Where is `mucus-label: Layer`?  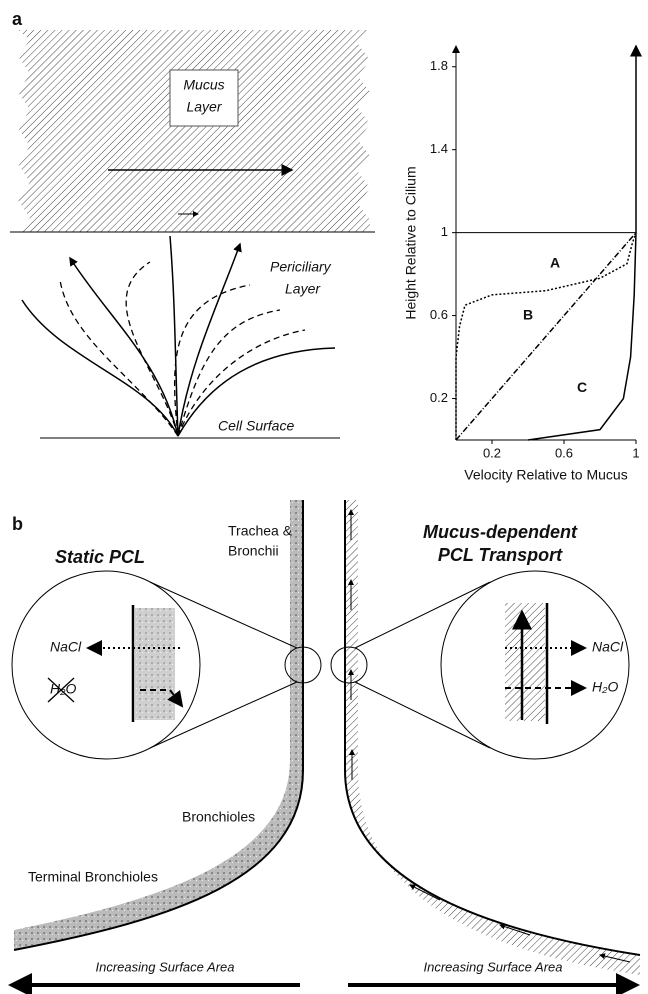
mucus-label: Layer is located at coordinates (204, 107).